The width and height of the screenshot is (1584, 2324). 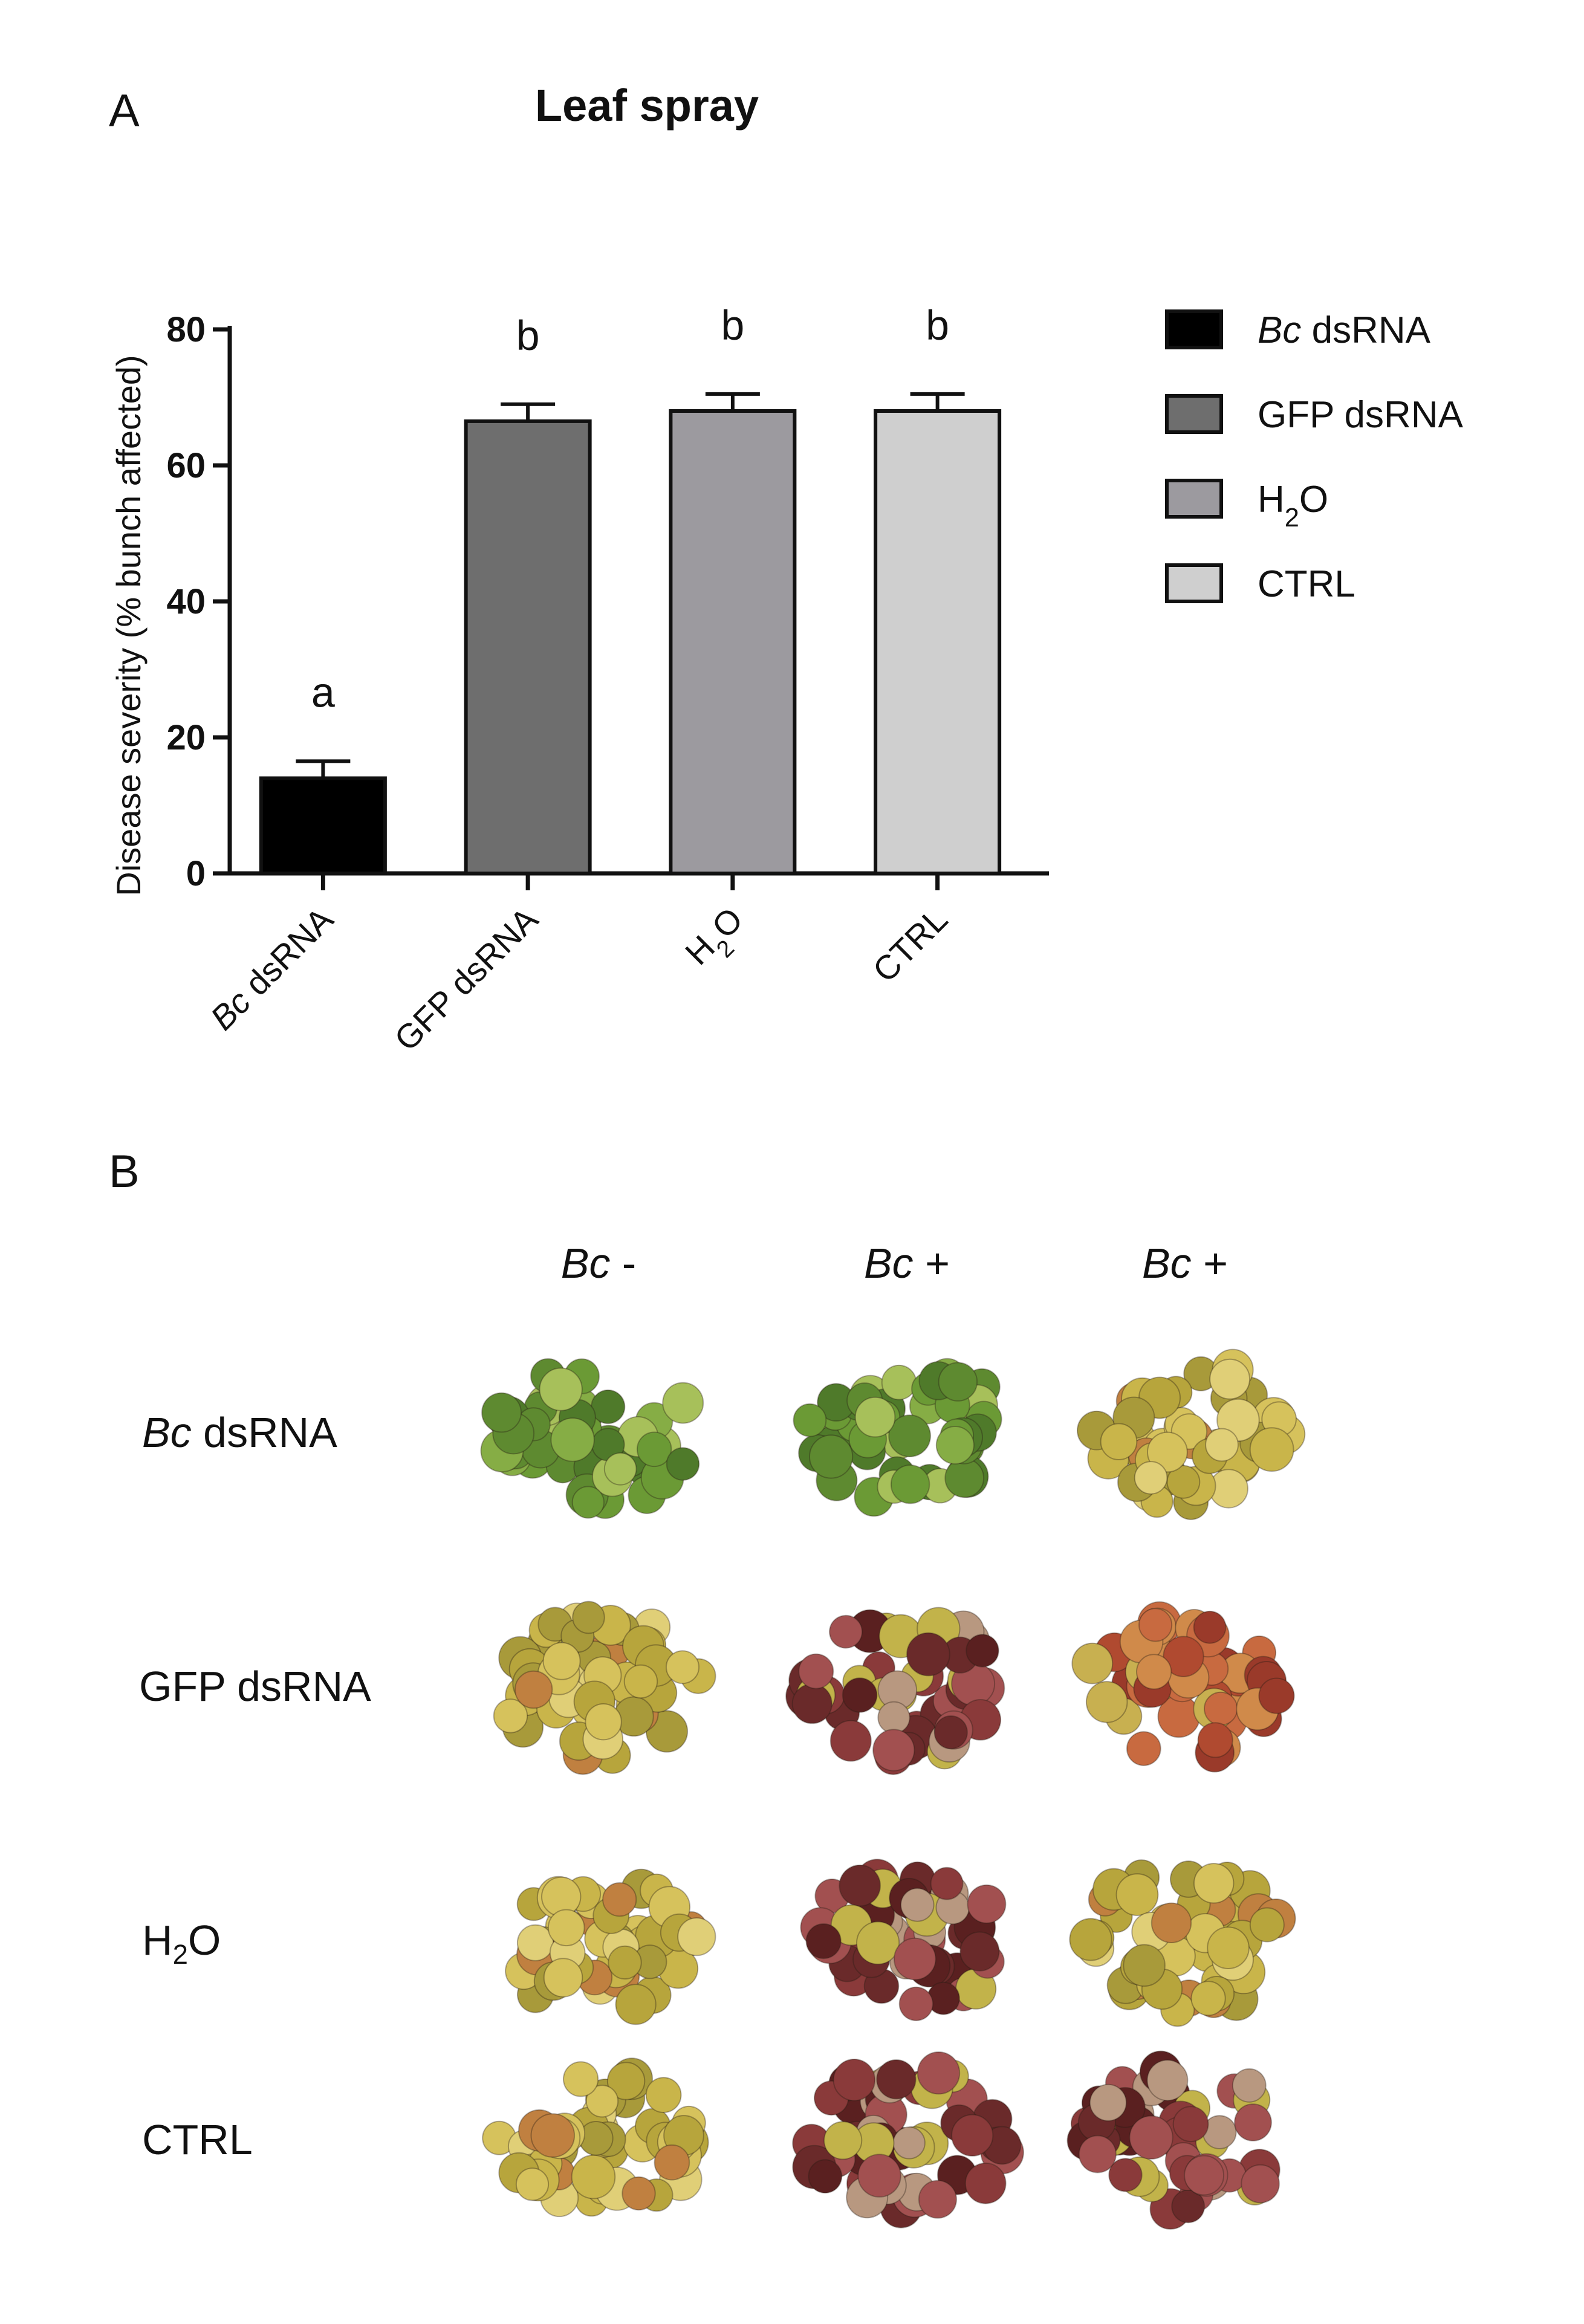 What do you see at coordinates (239, 1432) in the screenshot?
I see `row-label: Bc dsRNA` at bounding box center [239, 1432].